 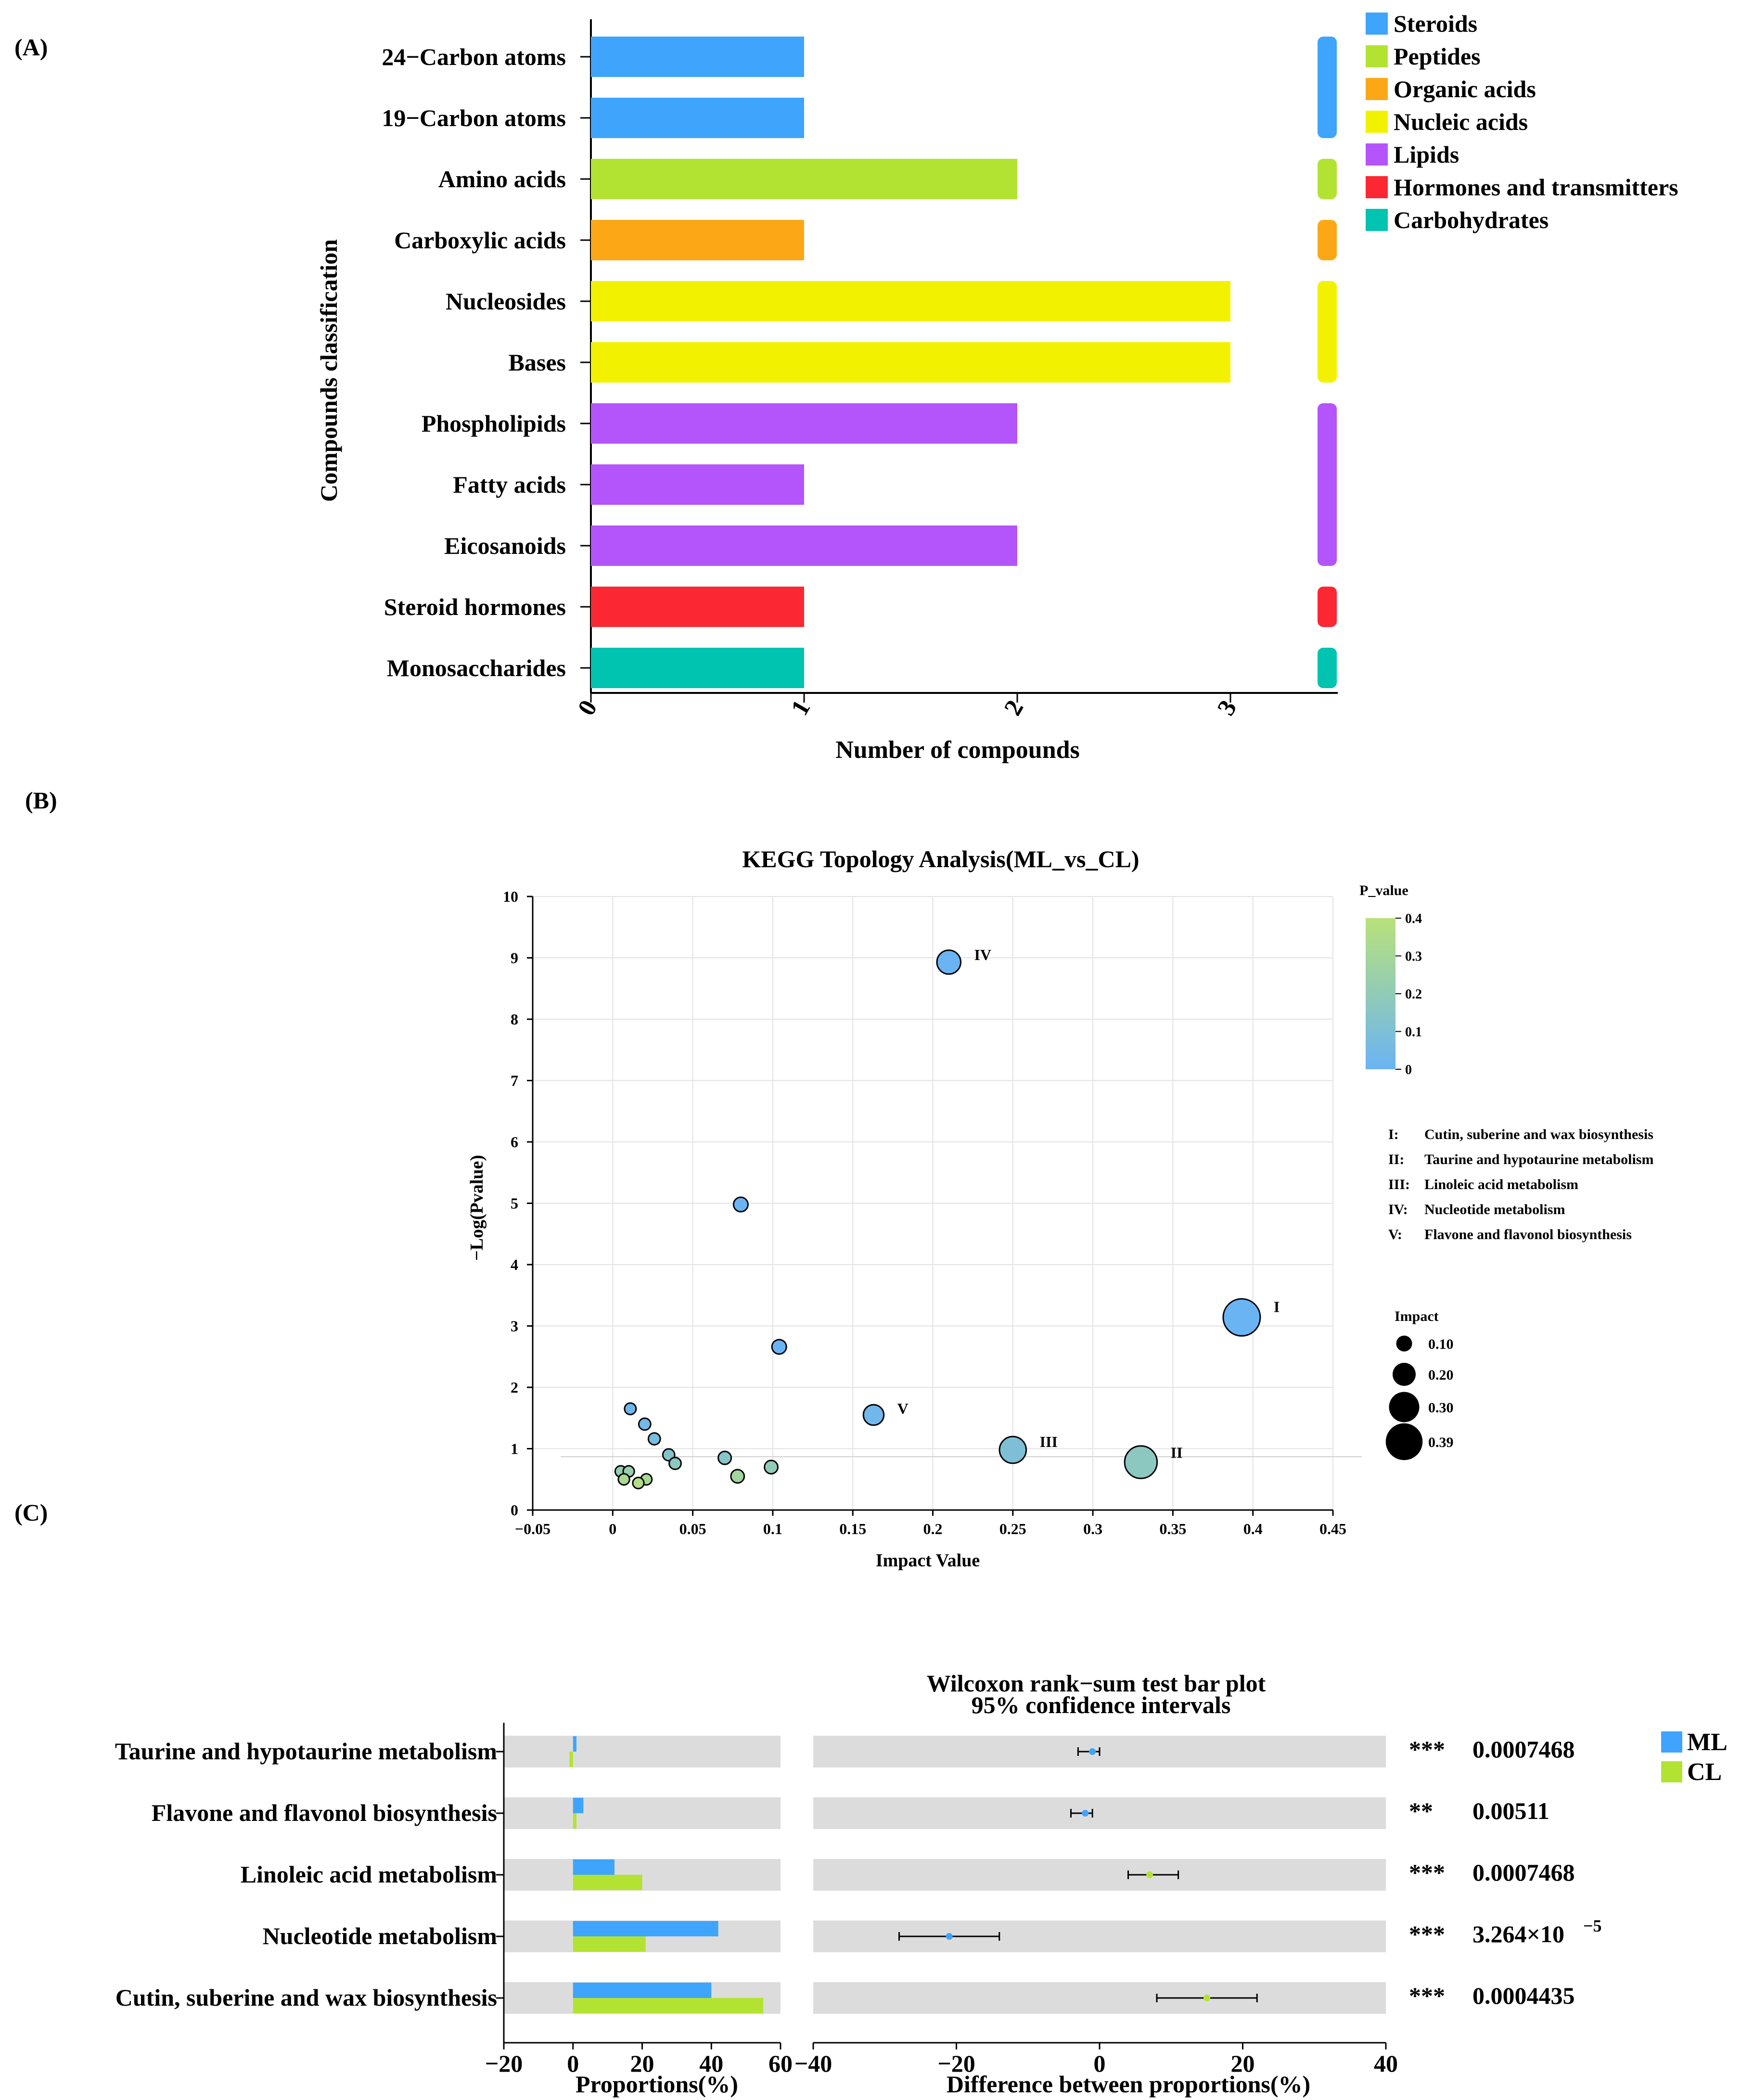 What do you see at coordinates (657, 2084) in the screenshot?
I see `panel-c-left-xlabel: Proportions(%)` at bounding box center [657, 2084].